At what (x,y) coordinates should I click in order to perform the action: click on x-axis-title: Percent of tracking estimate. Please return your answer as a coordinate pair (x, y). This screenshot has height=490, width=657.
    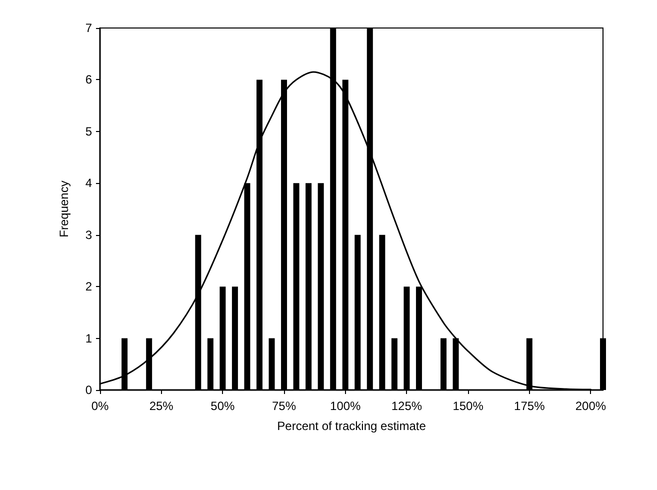
    Looking at the image, I should click on (351, 426).